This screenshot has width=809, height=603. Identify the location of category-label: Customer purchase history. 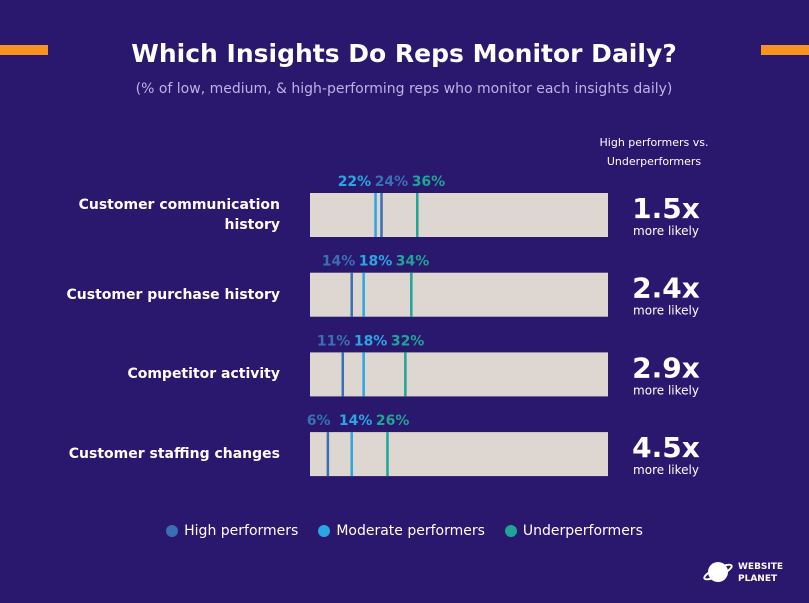
(173, 294).